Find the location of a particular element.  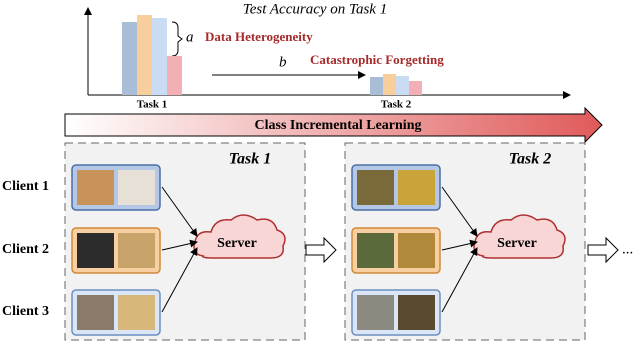

client-label: Client 1 is located at coordinates (25, 186).